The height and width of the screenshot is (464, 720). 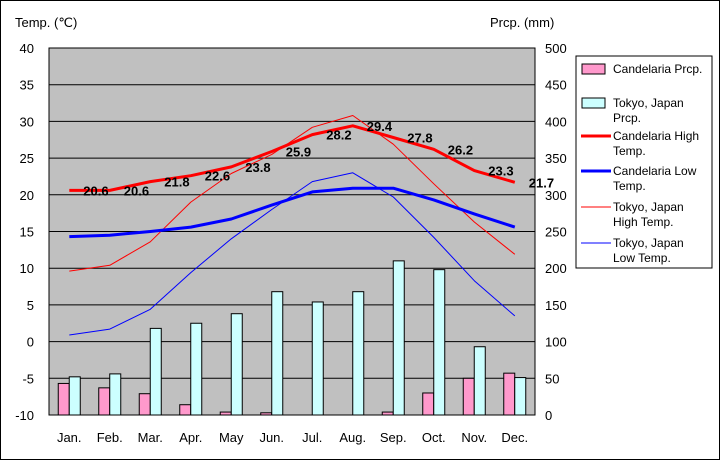 I want to click on bar-tokyo-japan-prcp--1, so click(x=115, y=394).